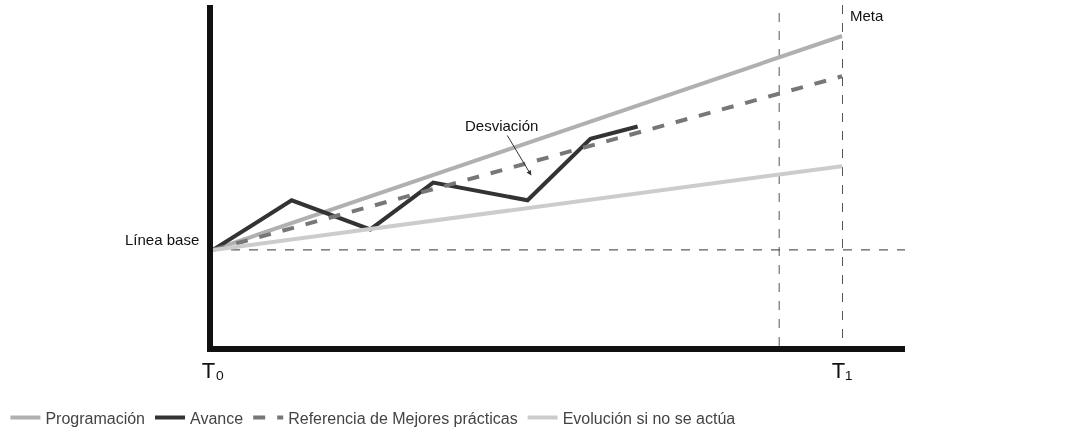  I want to click on legend-label: Evolución si no se actúa, so click(649, 418).